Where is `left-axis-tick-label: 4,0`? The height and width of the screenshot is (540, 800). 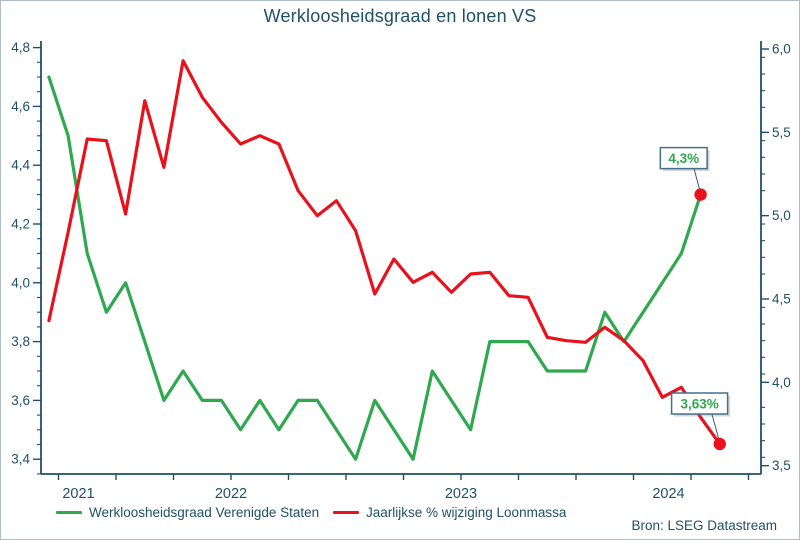
left-axis-tick-label: 4,0 is located at coordinates (20, 282).